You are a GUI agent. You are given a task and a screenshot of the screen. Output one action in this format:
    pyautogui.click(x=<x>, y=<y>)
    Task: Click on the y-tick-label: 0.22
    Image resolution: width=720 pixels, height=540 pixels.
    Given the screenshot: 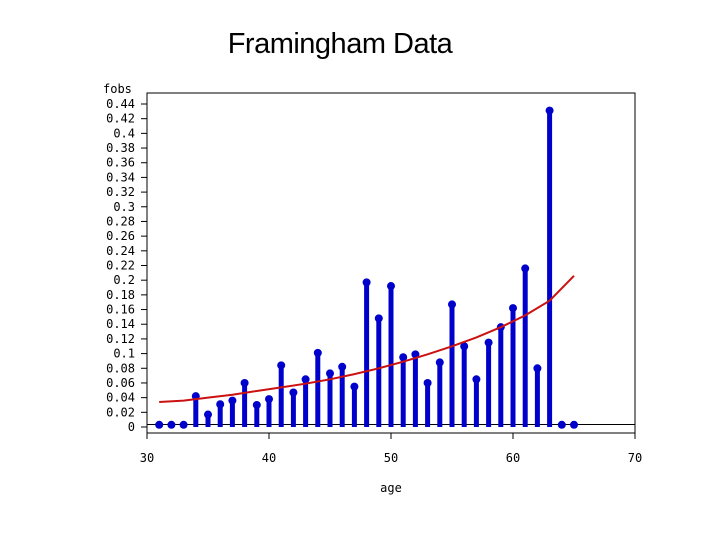 What is the action you would take?
    pyautogui.click(x=120, y=266)
    